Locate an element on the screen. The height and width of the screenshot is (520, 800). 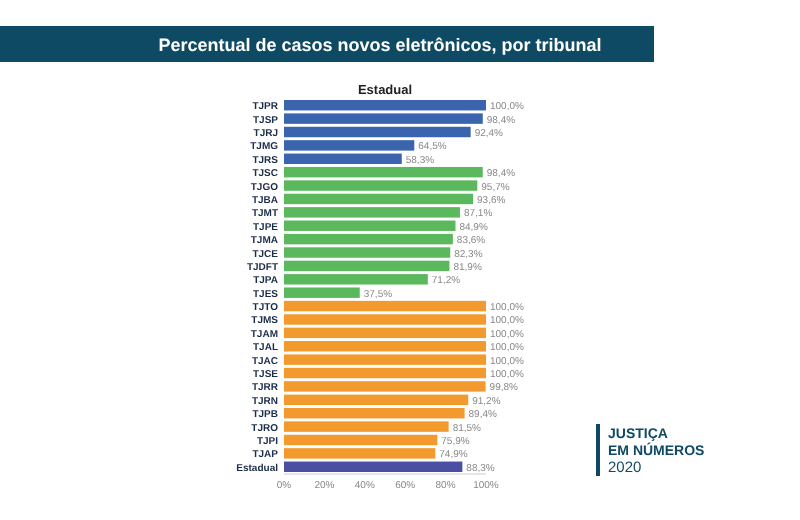
bar is located at coordinates (373, 466).